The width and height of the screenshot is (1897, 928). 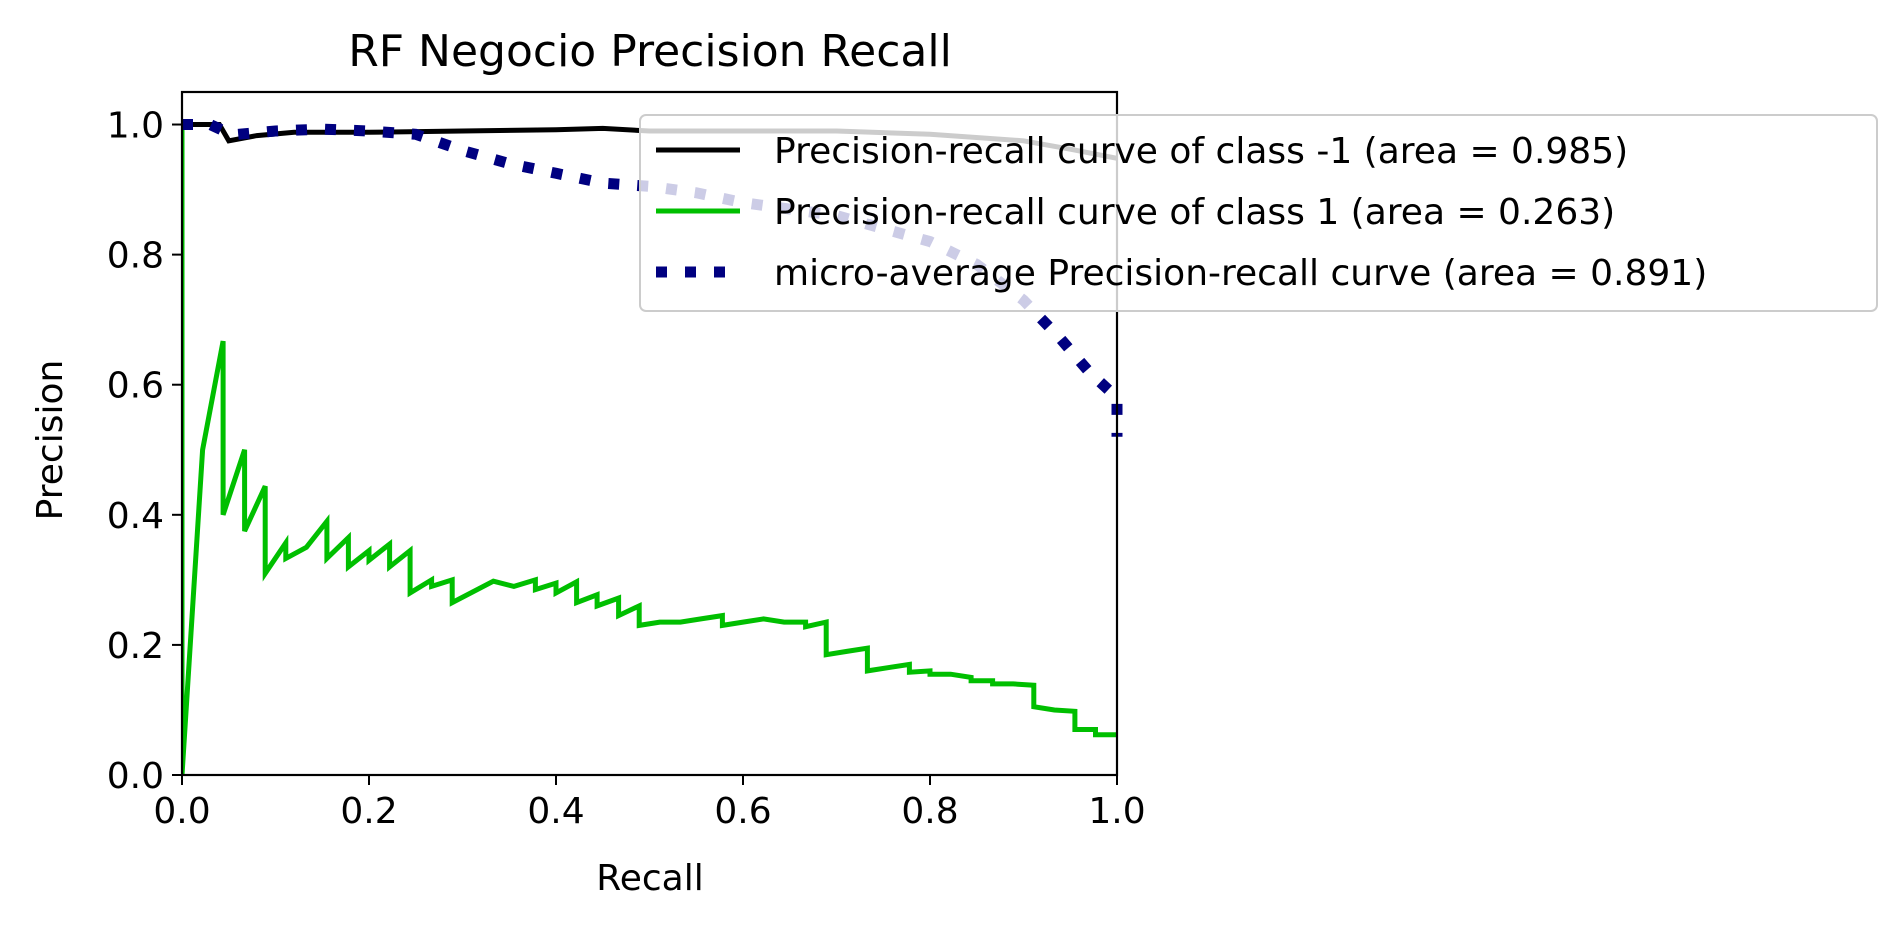 I want to click on x-tick-label: 0.2, so click(x=368, y=811).